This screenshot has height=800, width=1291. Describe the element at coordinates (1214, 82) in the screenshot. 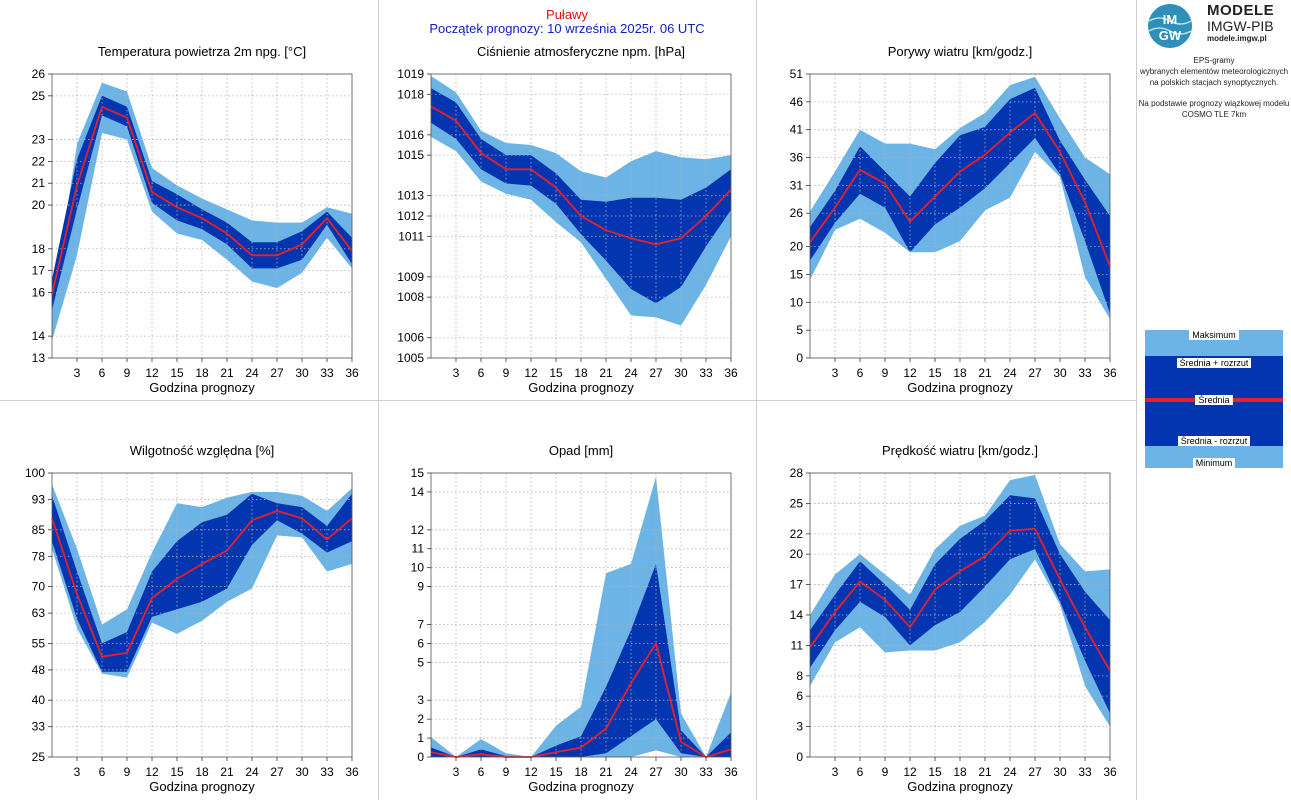

I see `description-line: na polskich stacjach synoptycznych.` at that location.